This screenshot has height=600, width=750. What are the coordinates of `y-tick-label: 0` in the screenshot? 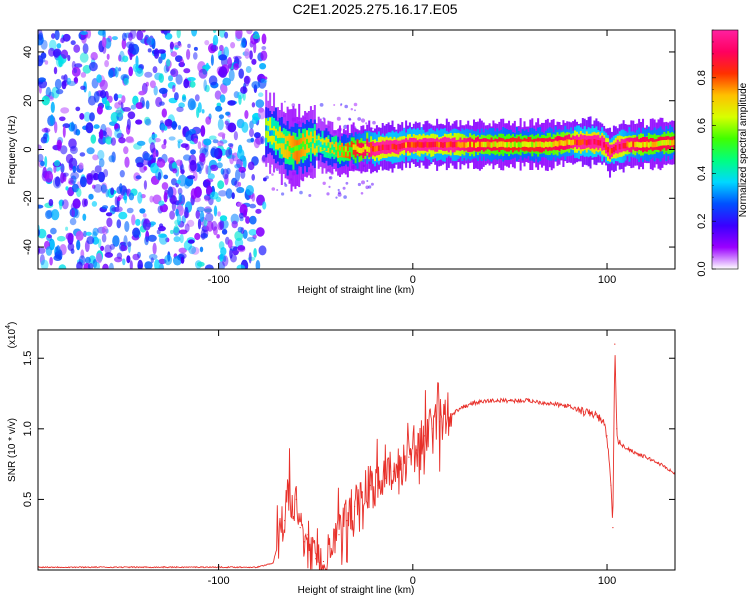 It's located at (28, 149).